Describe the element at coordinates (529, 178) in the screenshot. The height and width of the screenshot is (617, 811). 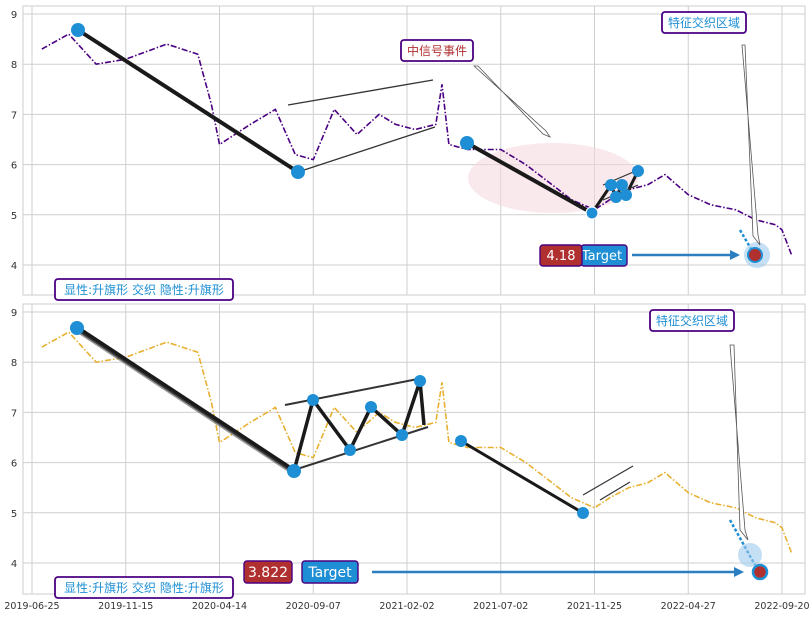
I see `top-second-trend` at that location.